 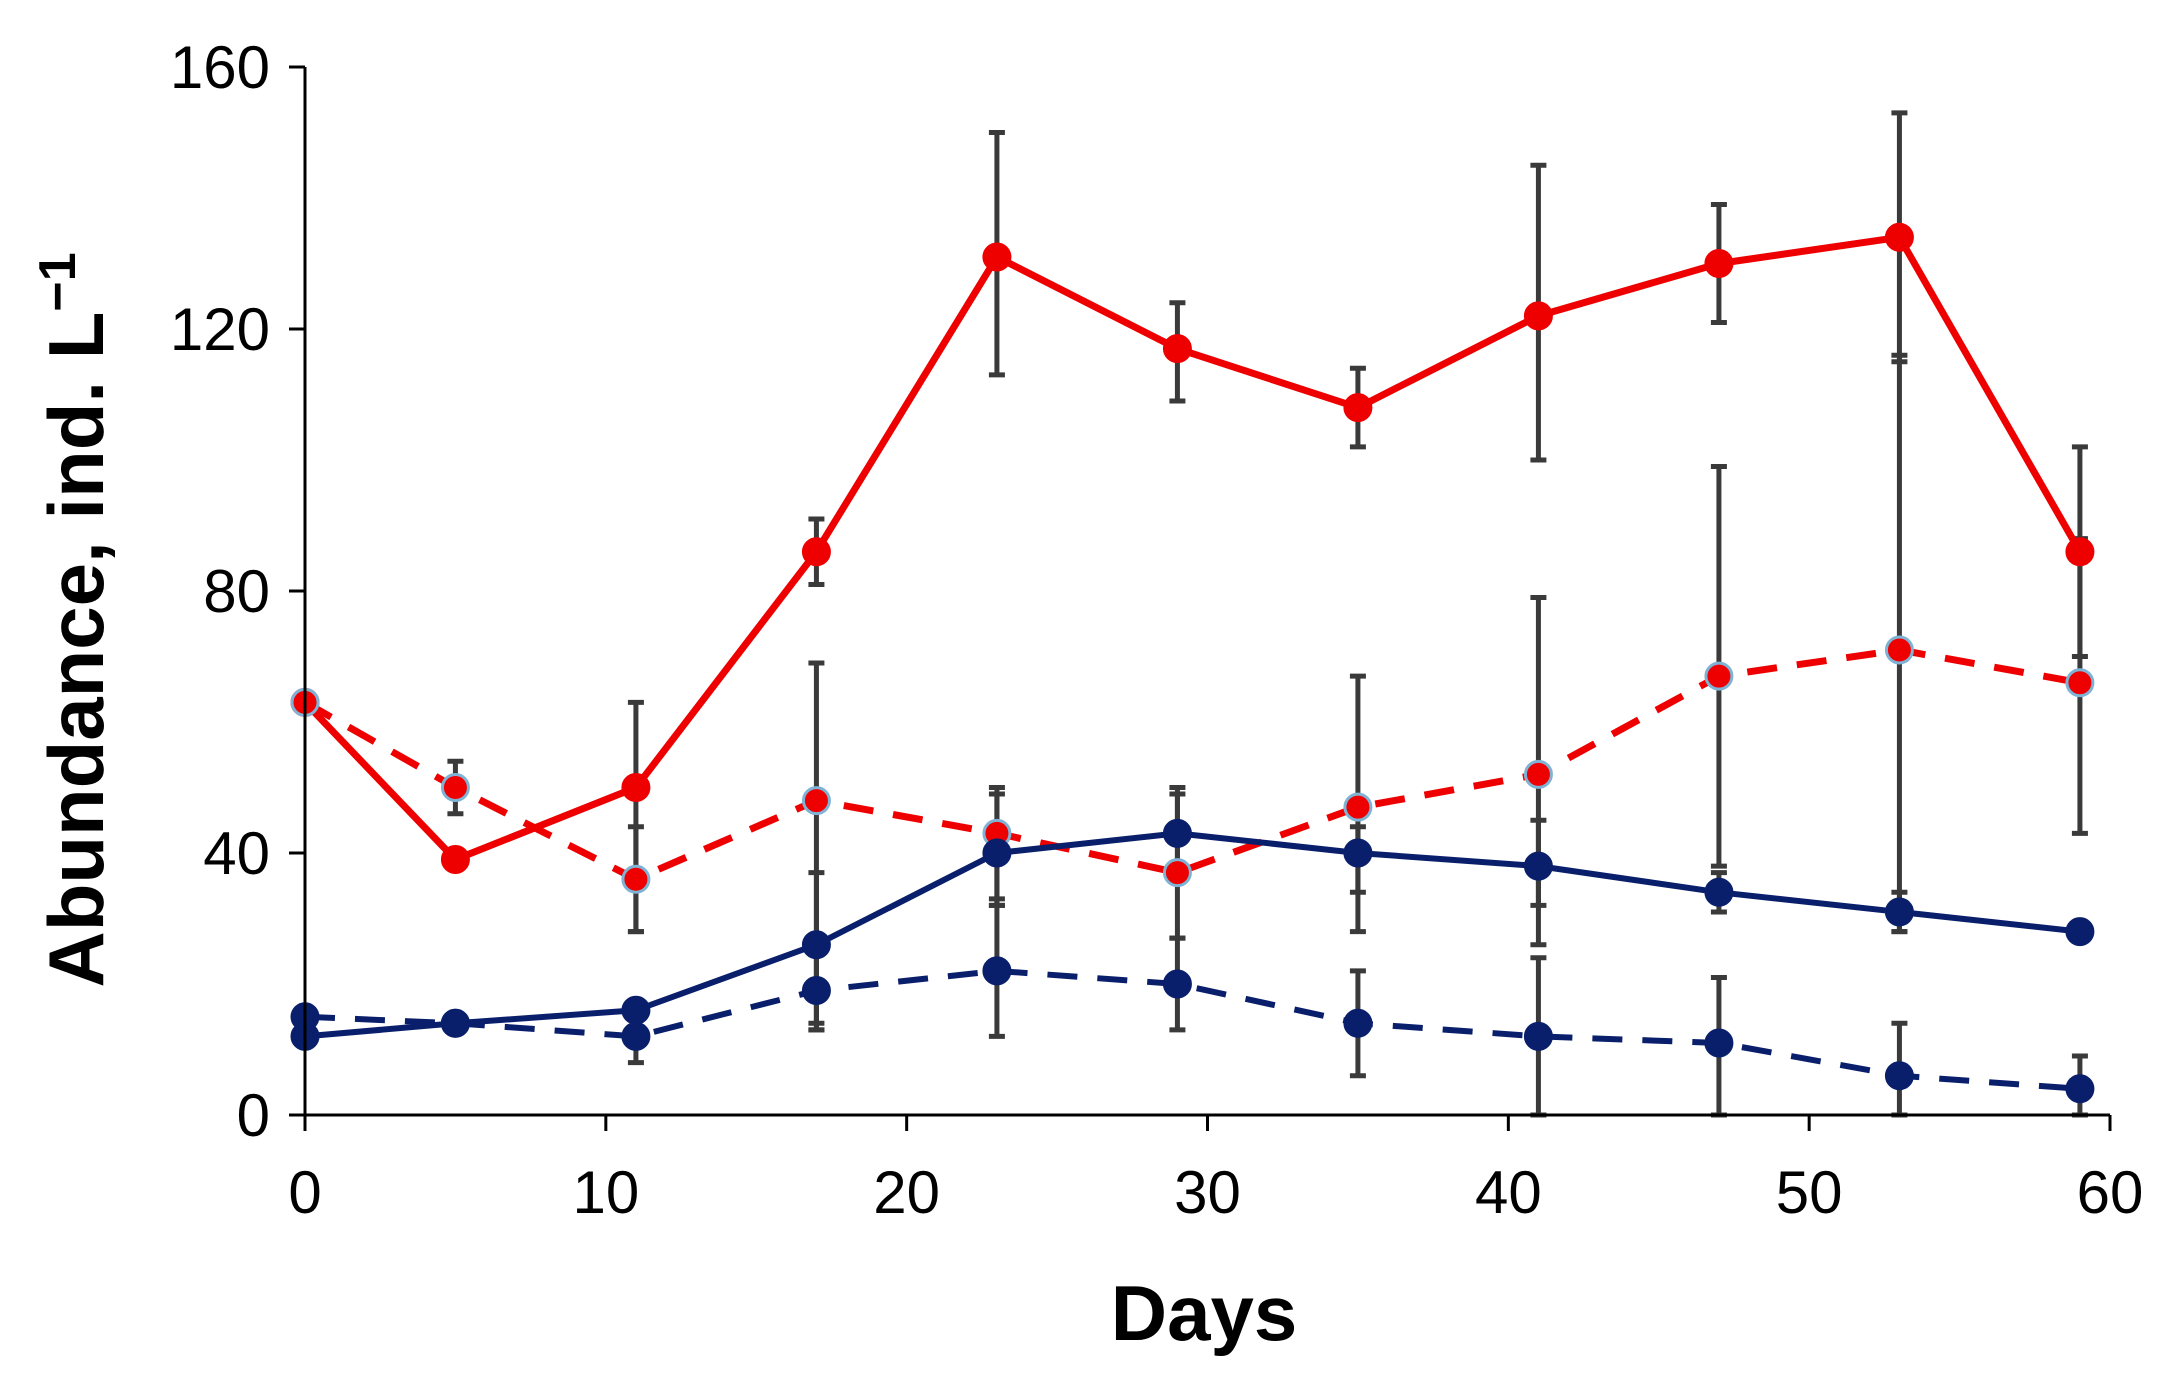 What do you see at coordinates (220, 329) in the screenshot?
I see `y-tick-label: 120` at bounding box center [220, 329].